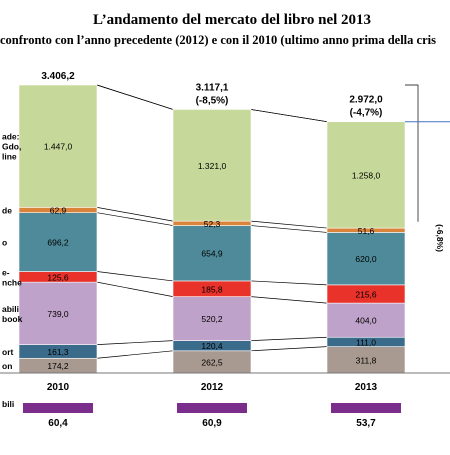  Describe the element at coordinates (366, 294) in the screenshot. I see `data-label: 215,6` at that location.